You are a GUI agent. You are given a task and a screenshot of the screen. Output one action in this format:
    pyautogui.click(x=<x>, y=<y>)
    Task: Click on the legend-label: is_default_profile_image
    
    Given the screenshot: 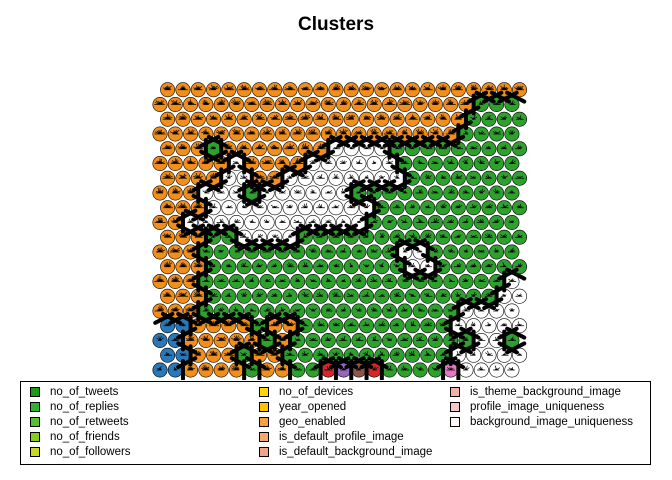 What is the action you would take?
    pyautogui.click(x=341, y=437)
    